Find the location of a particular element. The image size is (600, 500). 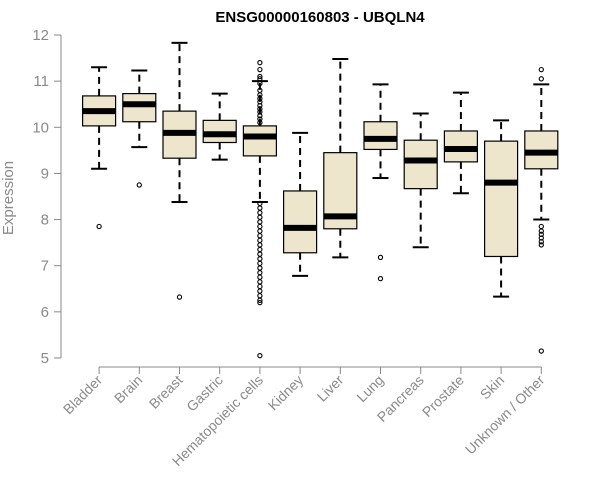

x-tick-label: Breast is located at coordinates (166, 392).